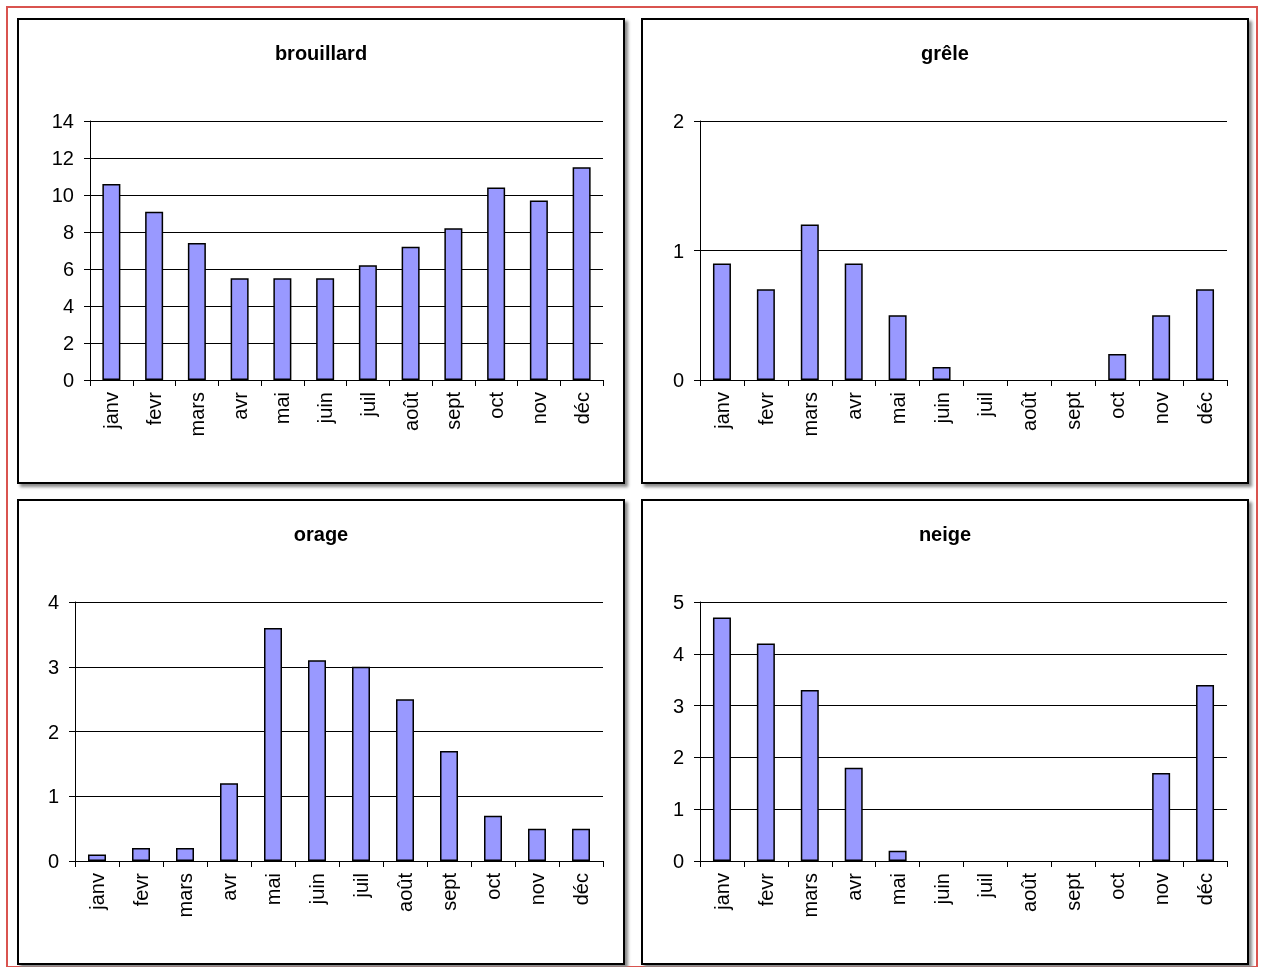  I want to click on y-tick-label: 12, so click(62, 158).